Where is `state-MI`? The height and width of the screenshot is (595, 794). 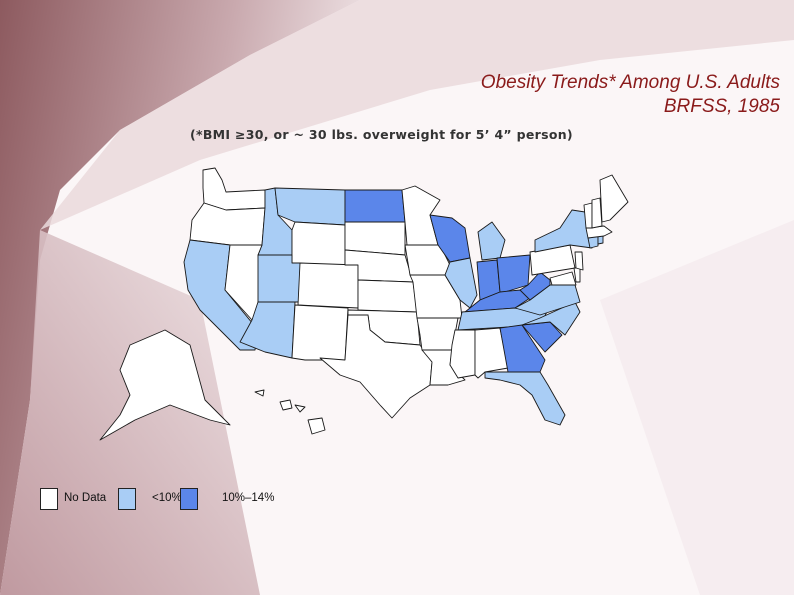
state-MI is located at coordinates (491, 241).